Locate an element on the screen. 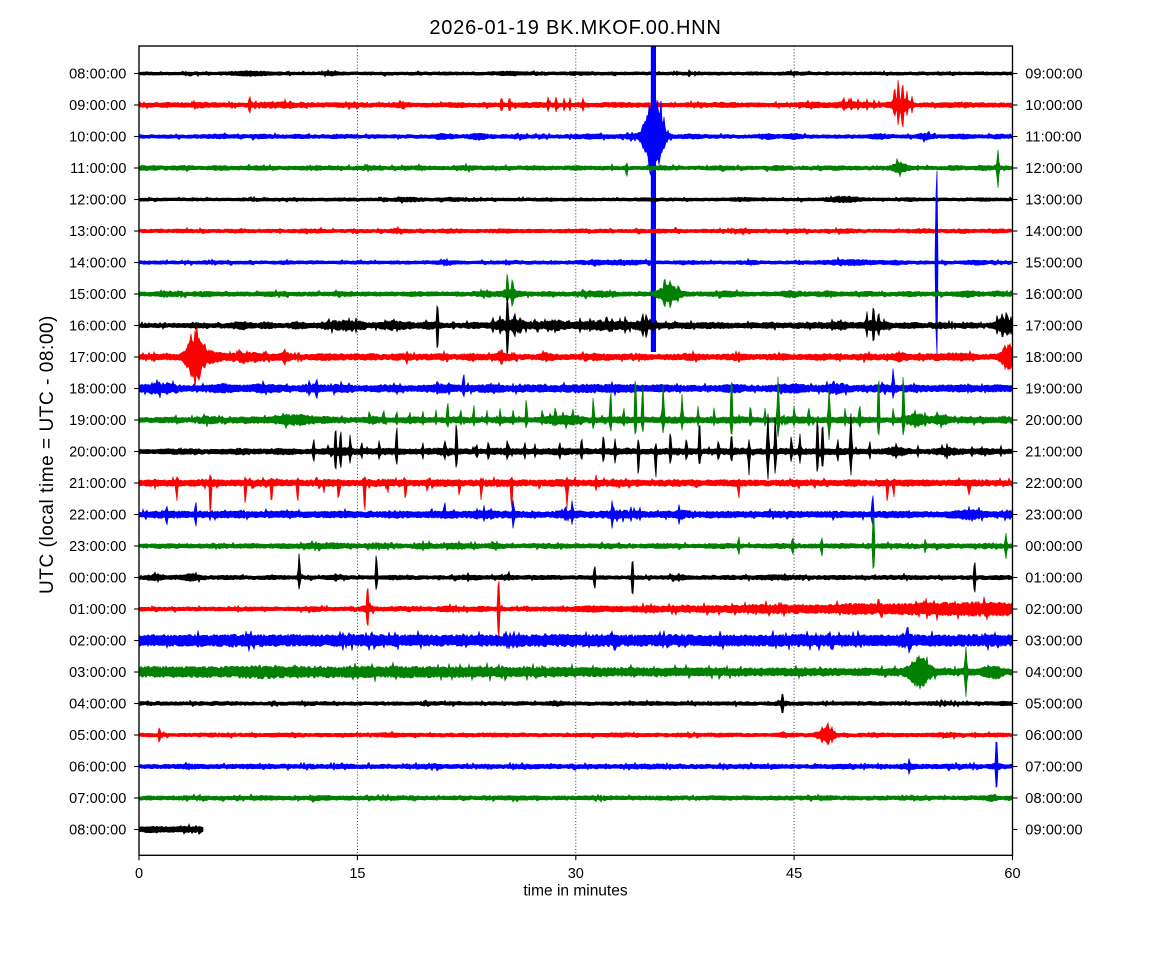  svg-text: 45 is located at coordinates (794, 874).